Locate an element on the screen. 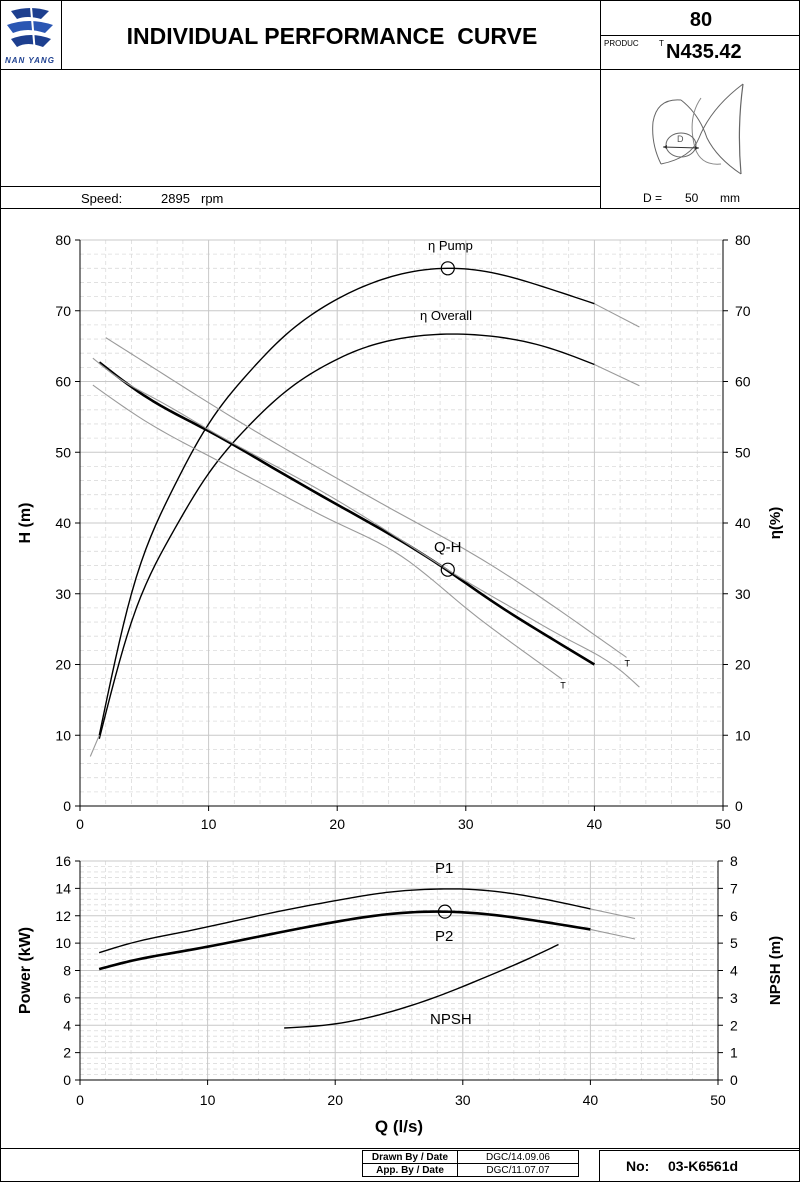  y2-tick-label: 3 is located at coordinates (734, 998).